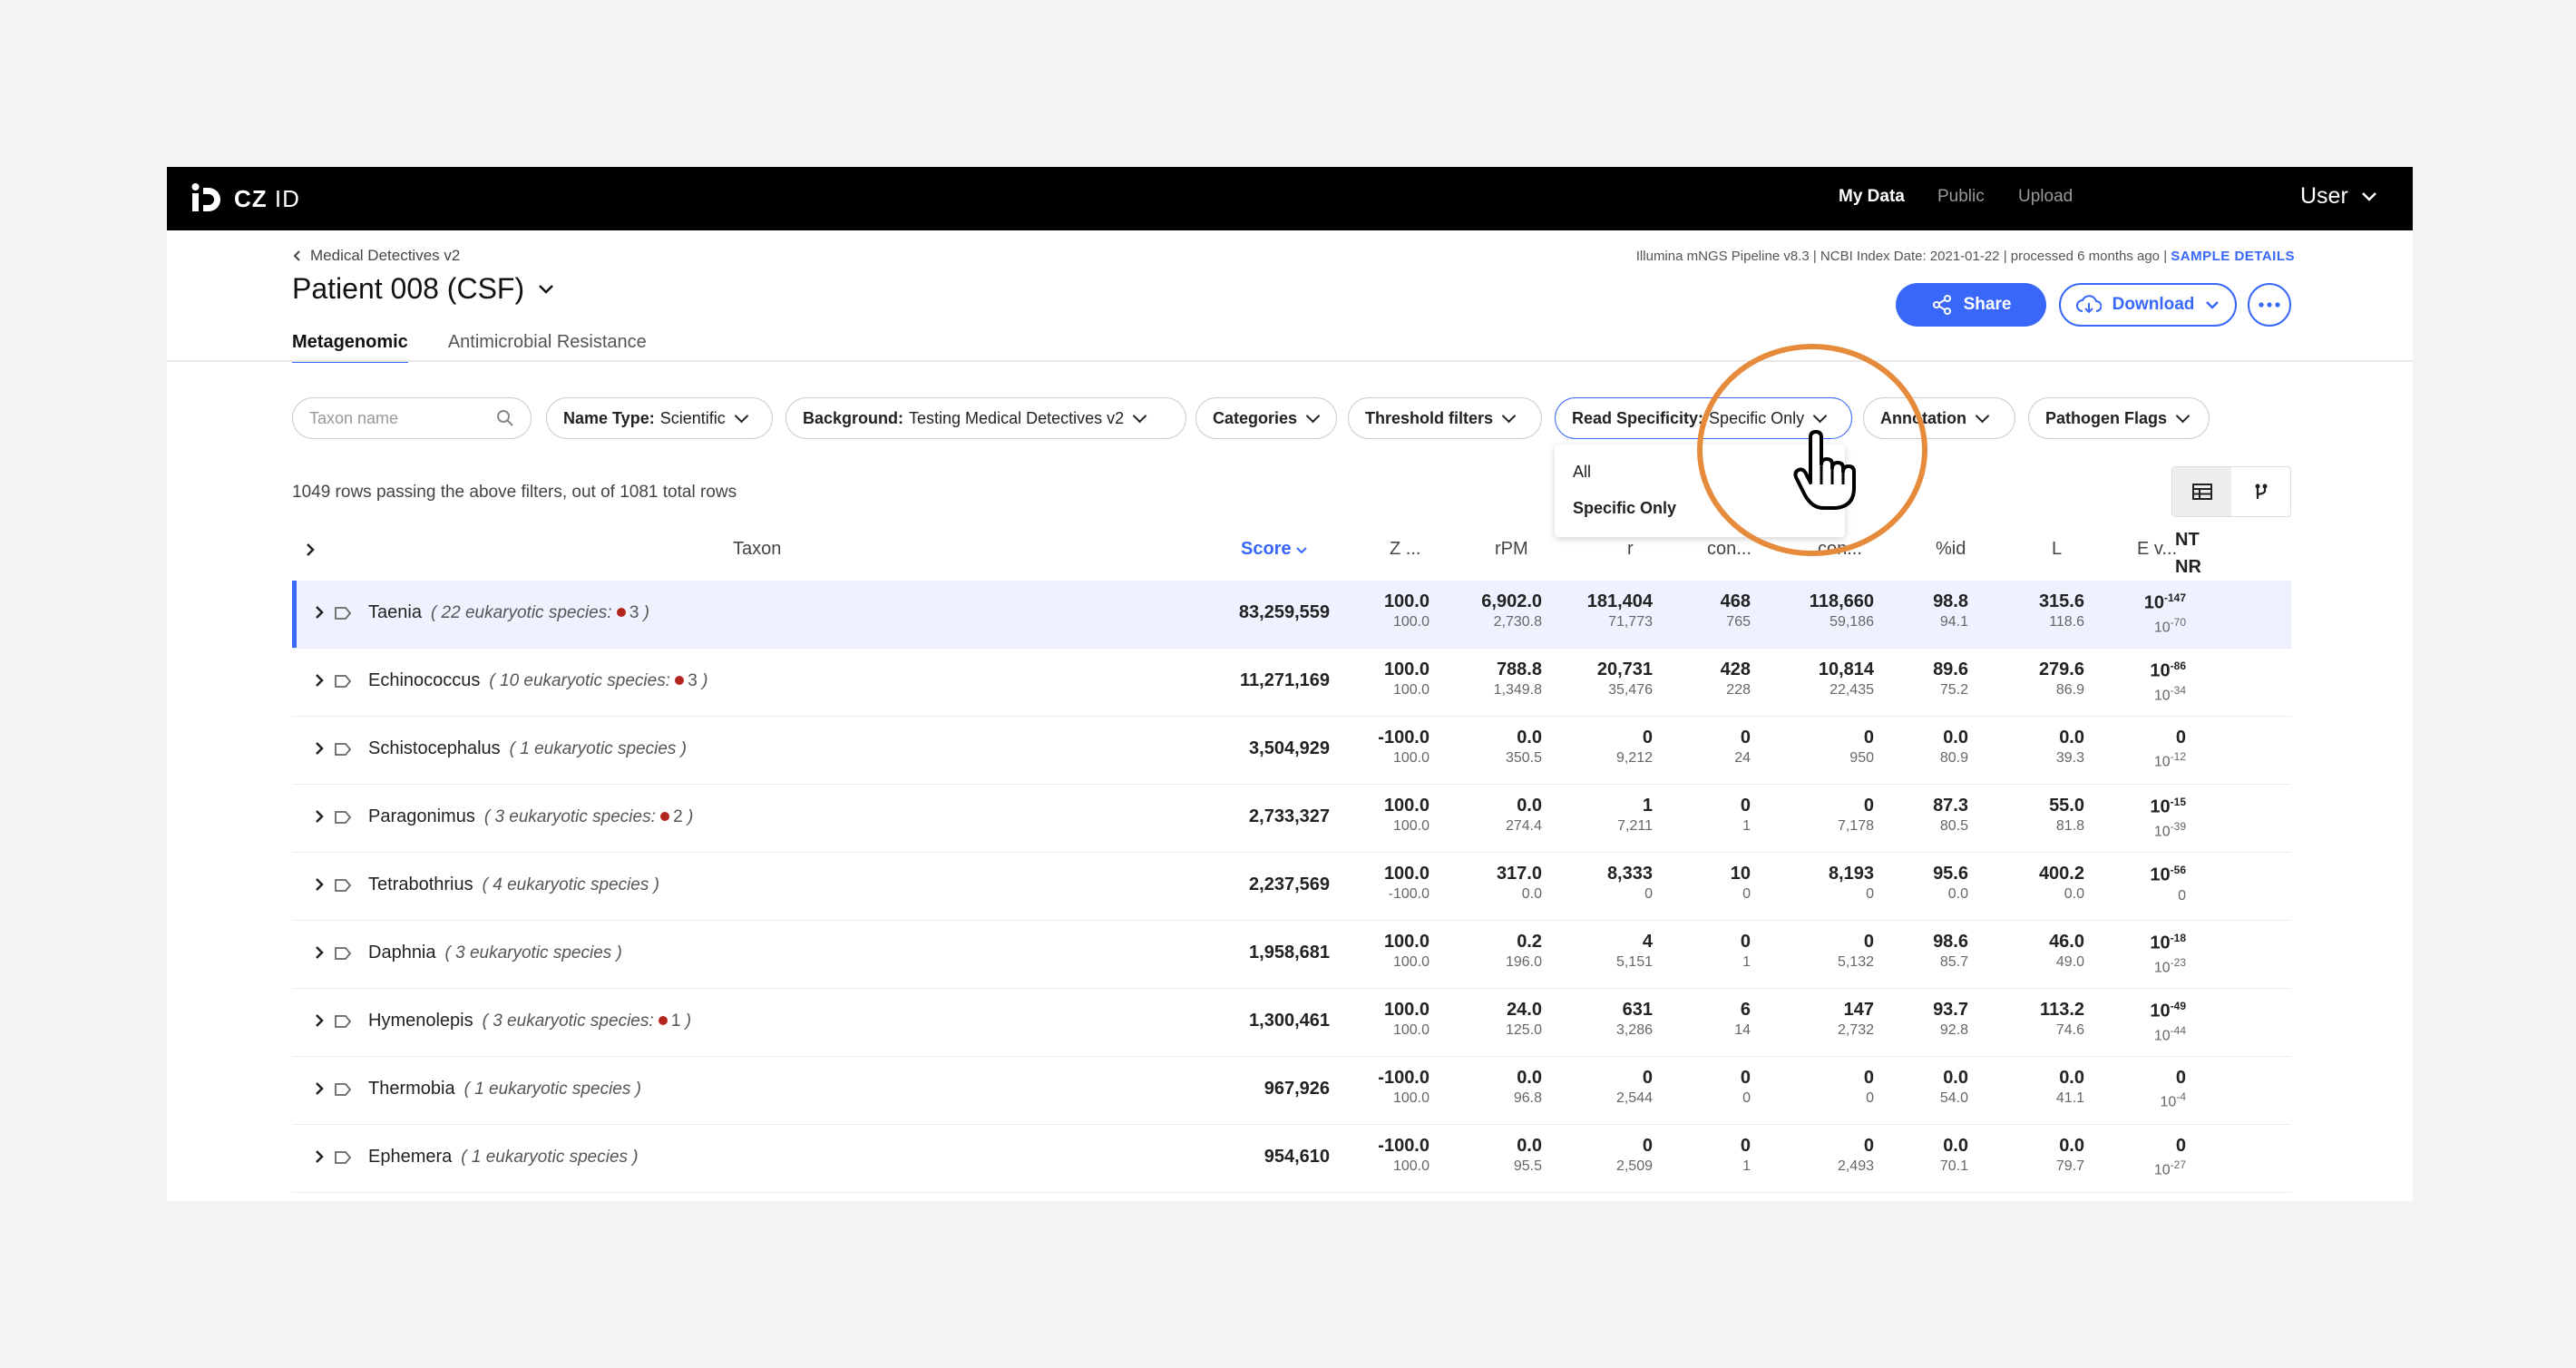  Describe the element at coordinates (2169, 1168) in the screenshot. I see `nr-evalue: 10-27` at that location.